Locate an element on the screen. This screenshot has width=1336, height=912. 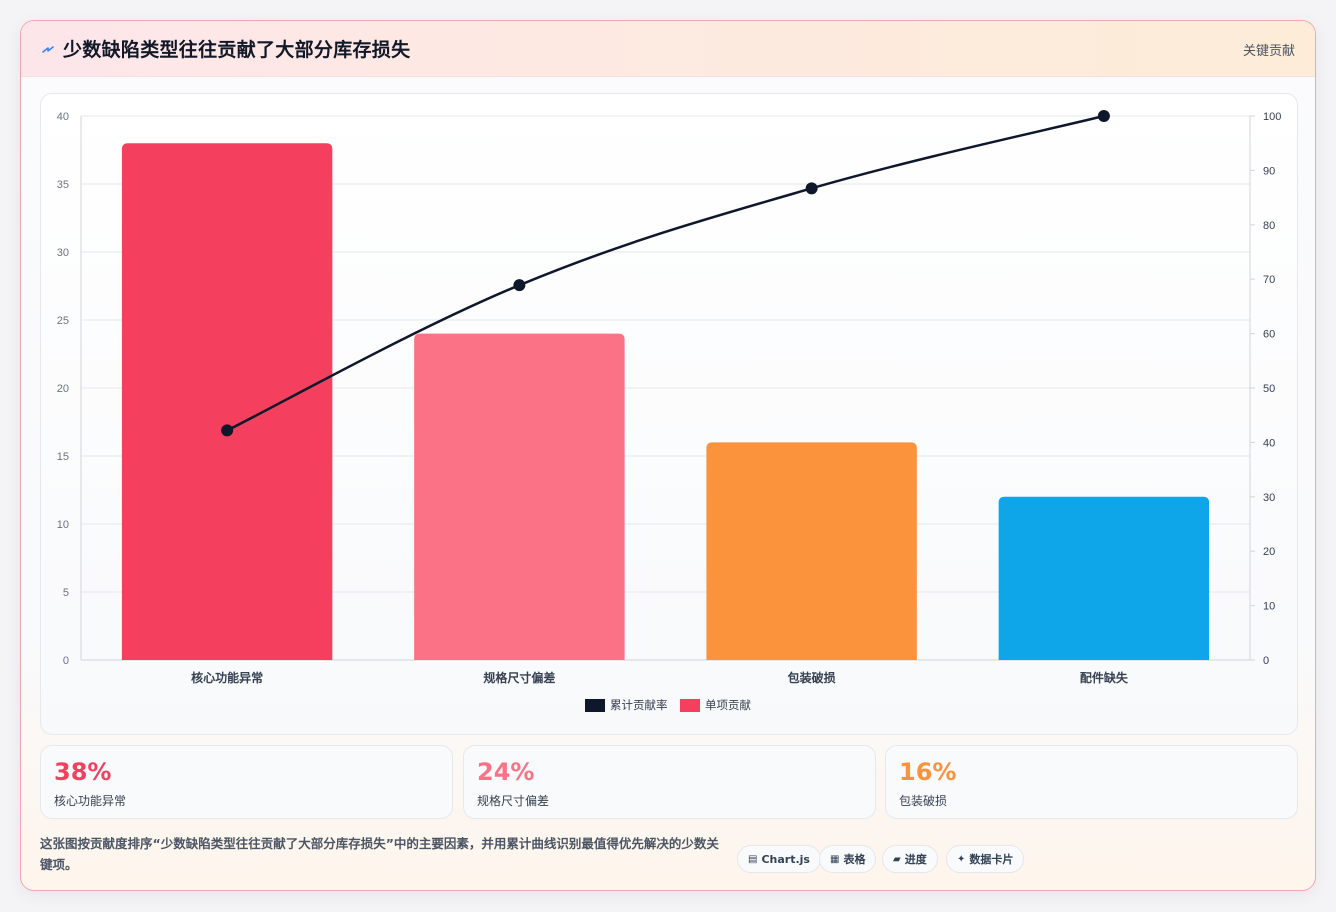
chip-label: 进度 is located at coordinates (915, 859).